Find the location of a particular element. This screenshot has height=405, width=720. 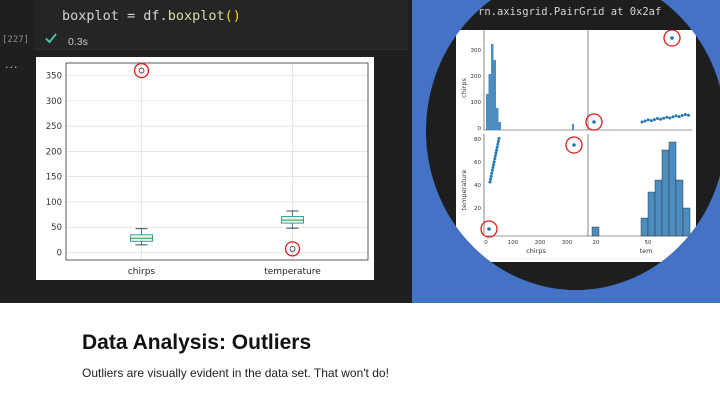

boxplot-ytick-label: 100 is located at coordinates (54, 203).